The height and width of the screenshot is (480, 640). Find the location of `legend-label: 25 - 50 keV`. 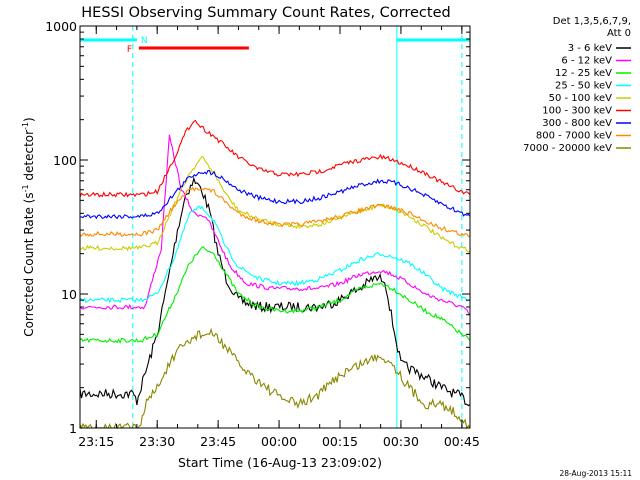

legend-label: 25 - 50 keV is located at coordinates (583, 86).